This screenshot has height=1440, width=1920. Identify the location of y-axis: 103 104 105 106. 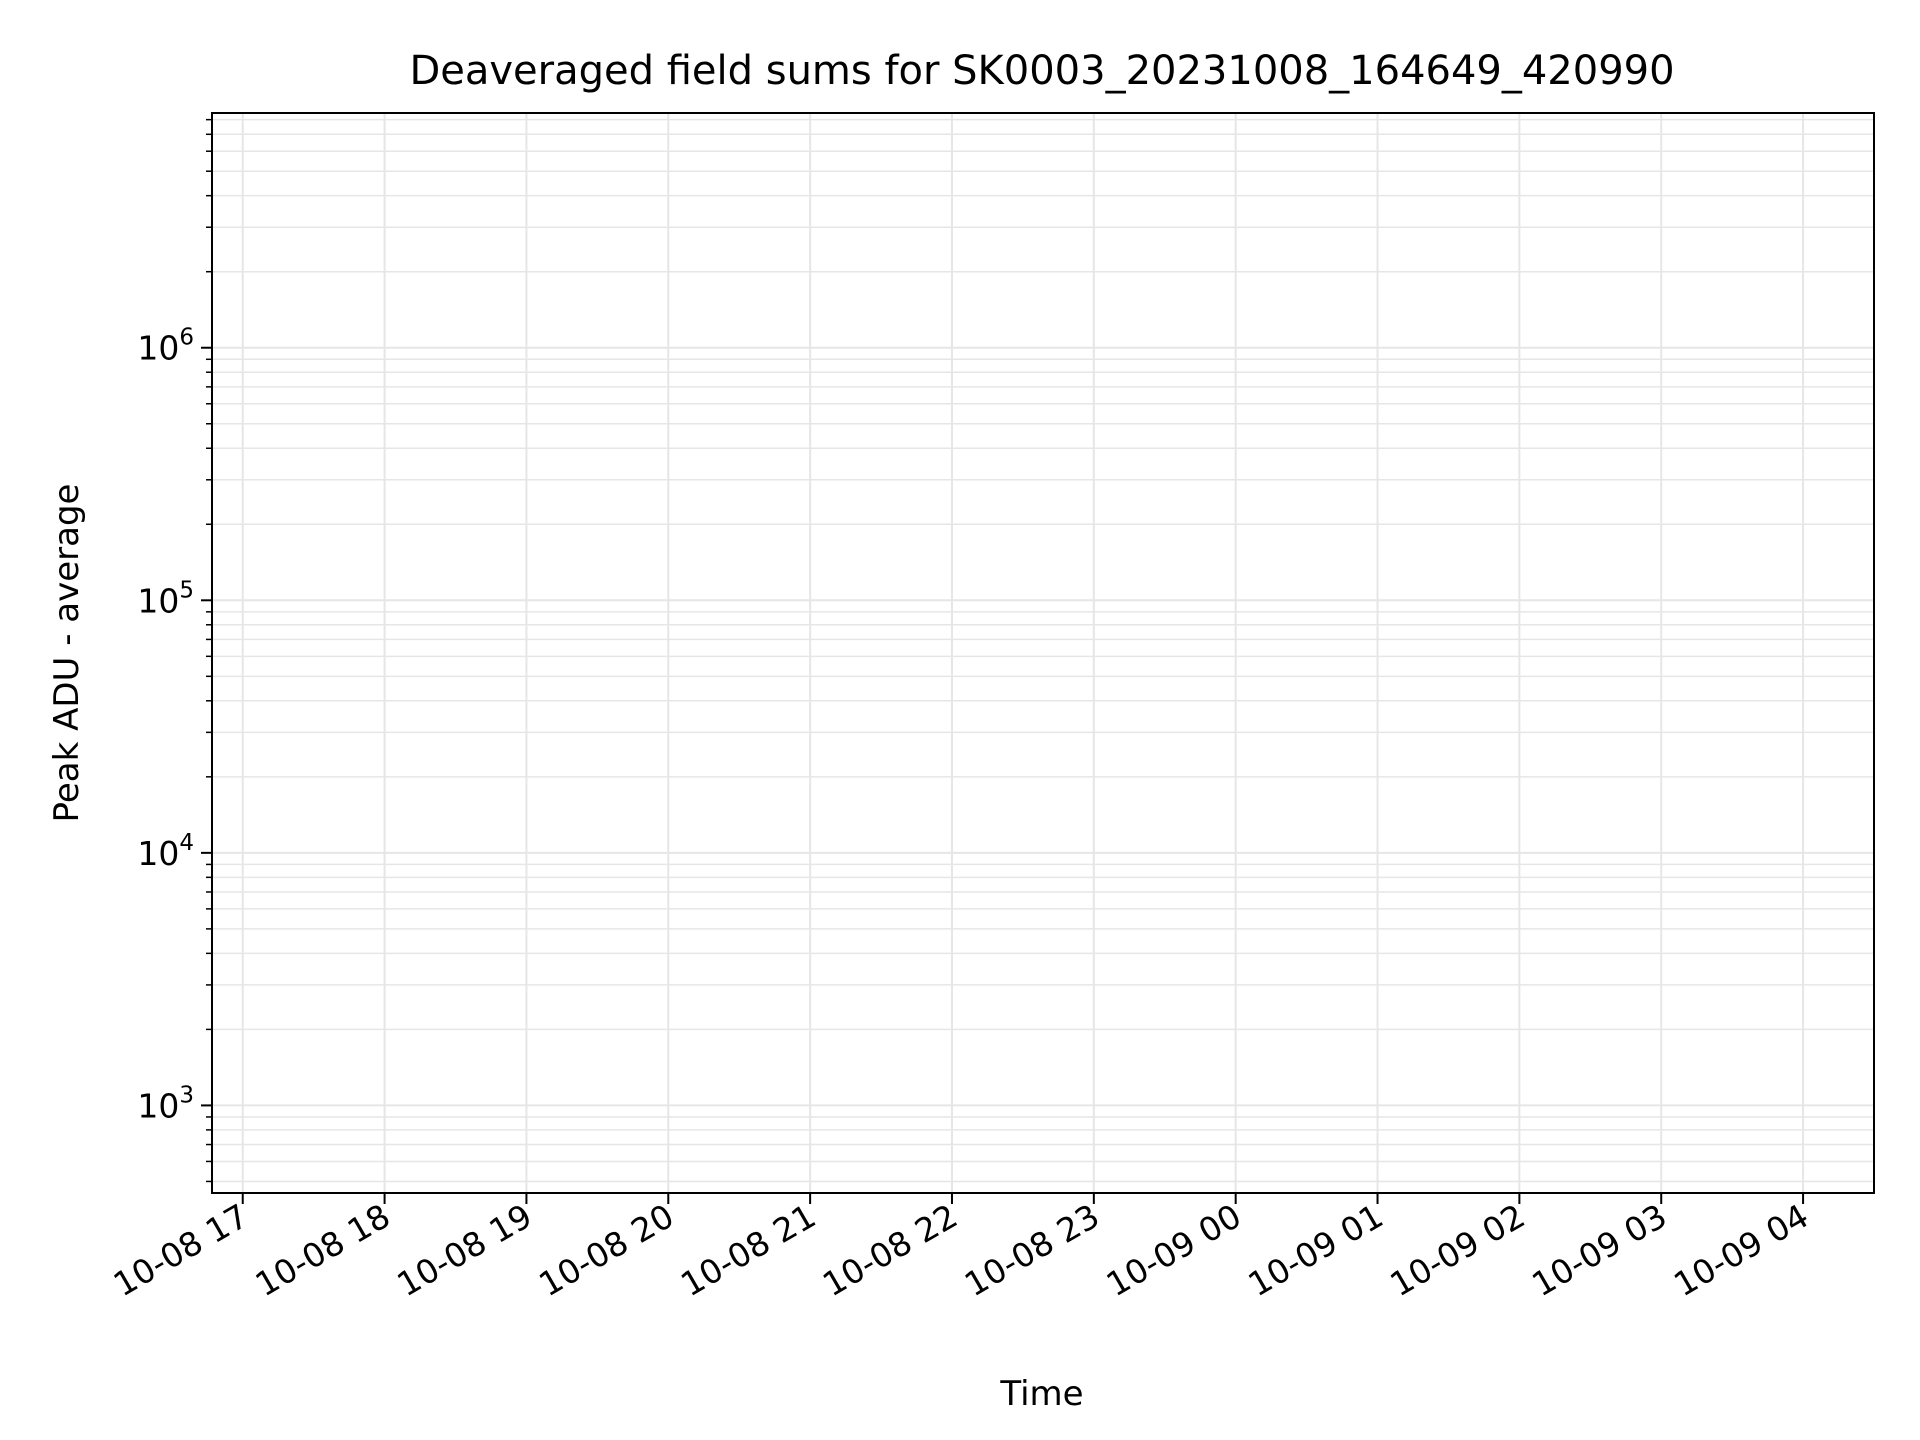
(174, 650).